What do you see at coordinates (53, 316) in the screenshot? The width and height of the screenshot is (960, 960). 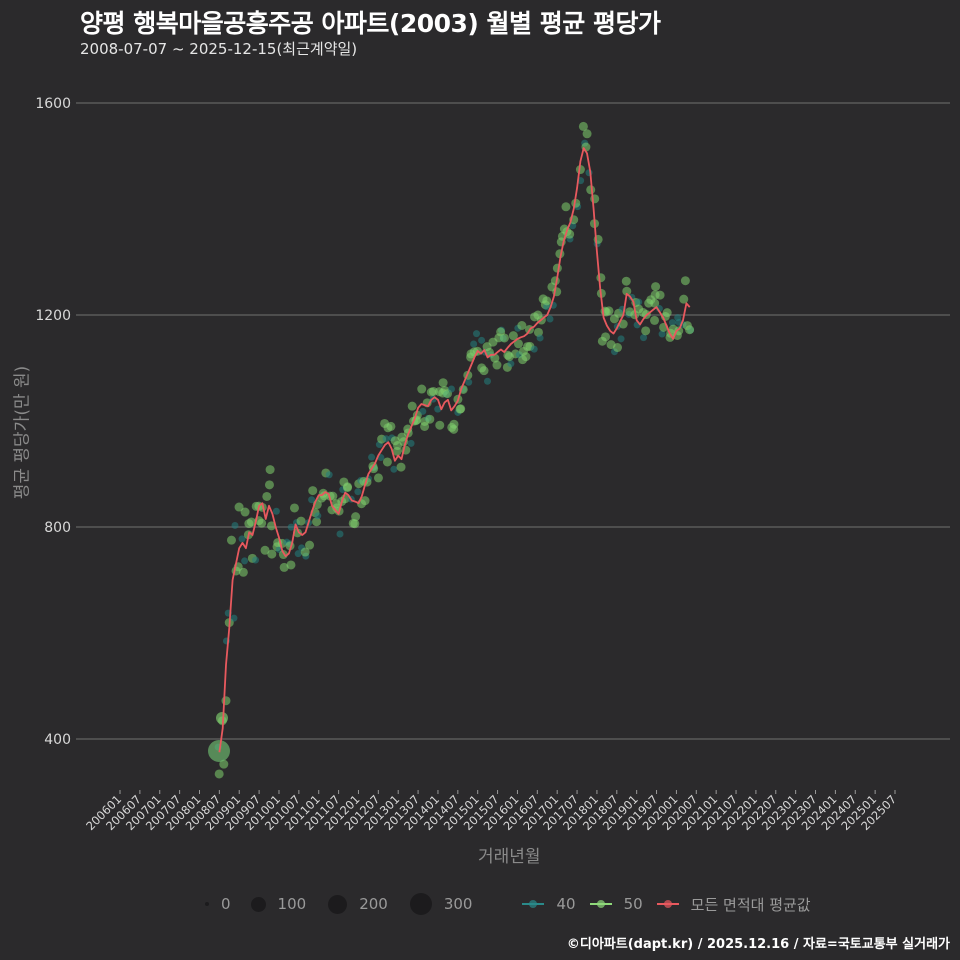 I see `y-tick-label: 1200` at bounding box center [53, 316].